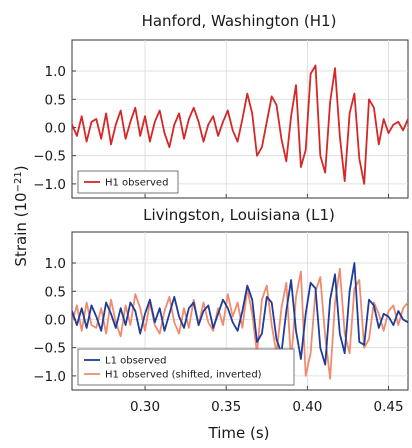  Describe the element at coordinates (239, 21) in the screenshot. I see `panel-title-hanford: Hanford, Washington (H1)` at that location.